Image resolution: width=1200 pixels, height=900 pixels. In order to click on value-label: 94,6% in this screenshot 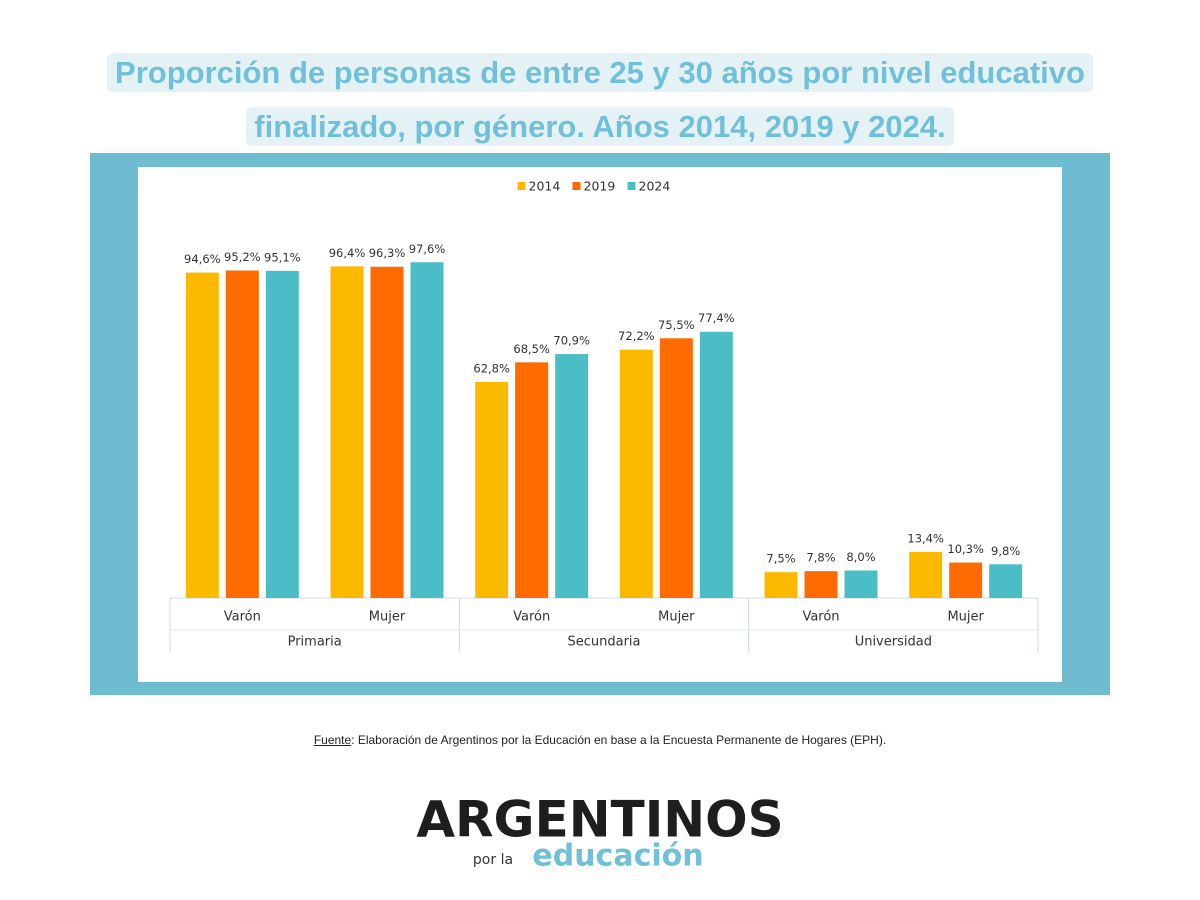, I will do `click(202, 259)`.